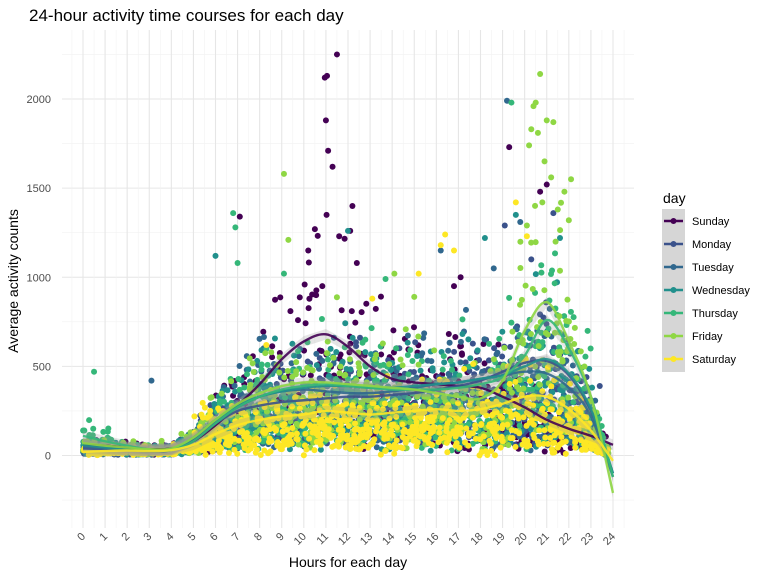  I want to click on y-tick-label: 1500, so click(39, 189).